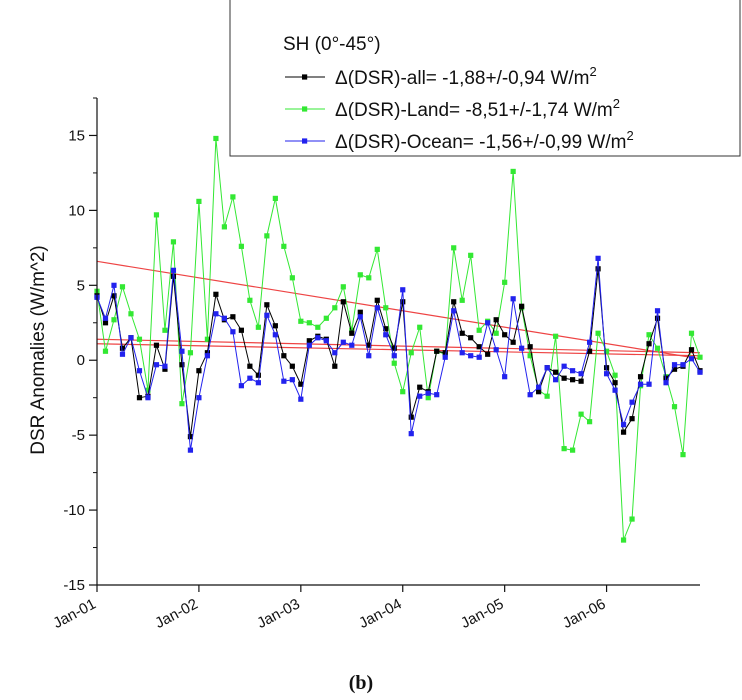 The width and height of the screenshot is (742, 700). What do you see at coordinates (482, 614) in the screenshot?
I see `x-tick-label: Jan-05` at bounding box center [482, 614].